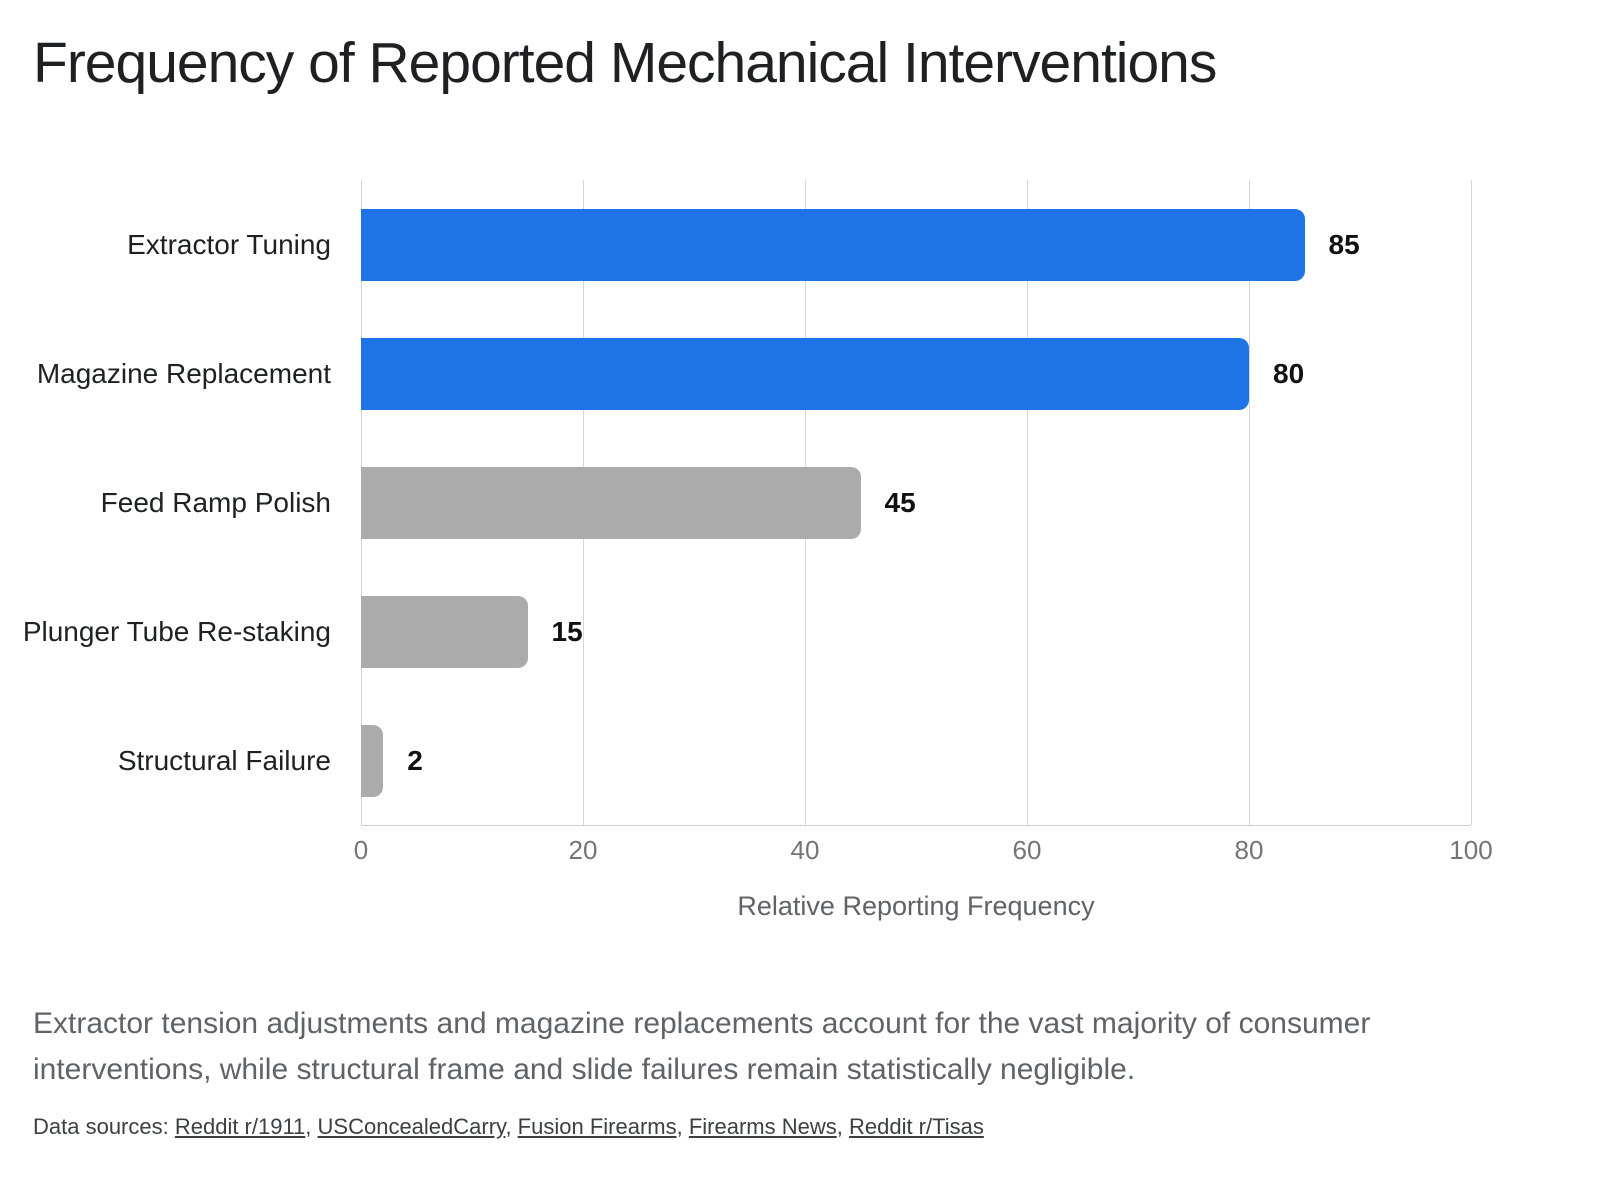 The height and width of the screenshot is (1200, 1600). I want to click on category-label-extractor-tuning: Extractor Tuning, so click(229, 244).